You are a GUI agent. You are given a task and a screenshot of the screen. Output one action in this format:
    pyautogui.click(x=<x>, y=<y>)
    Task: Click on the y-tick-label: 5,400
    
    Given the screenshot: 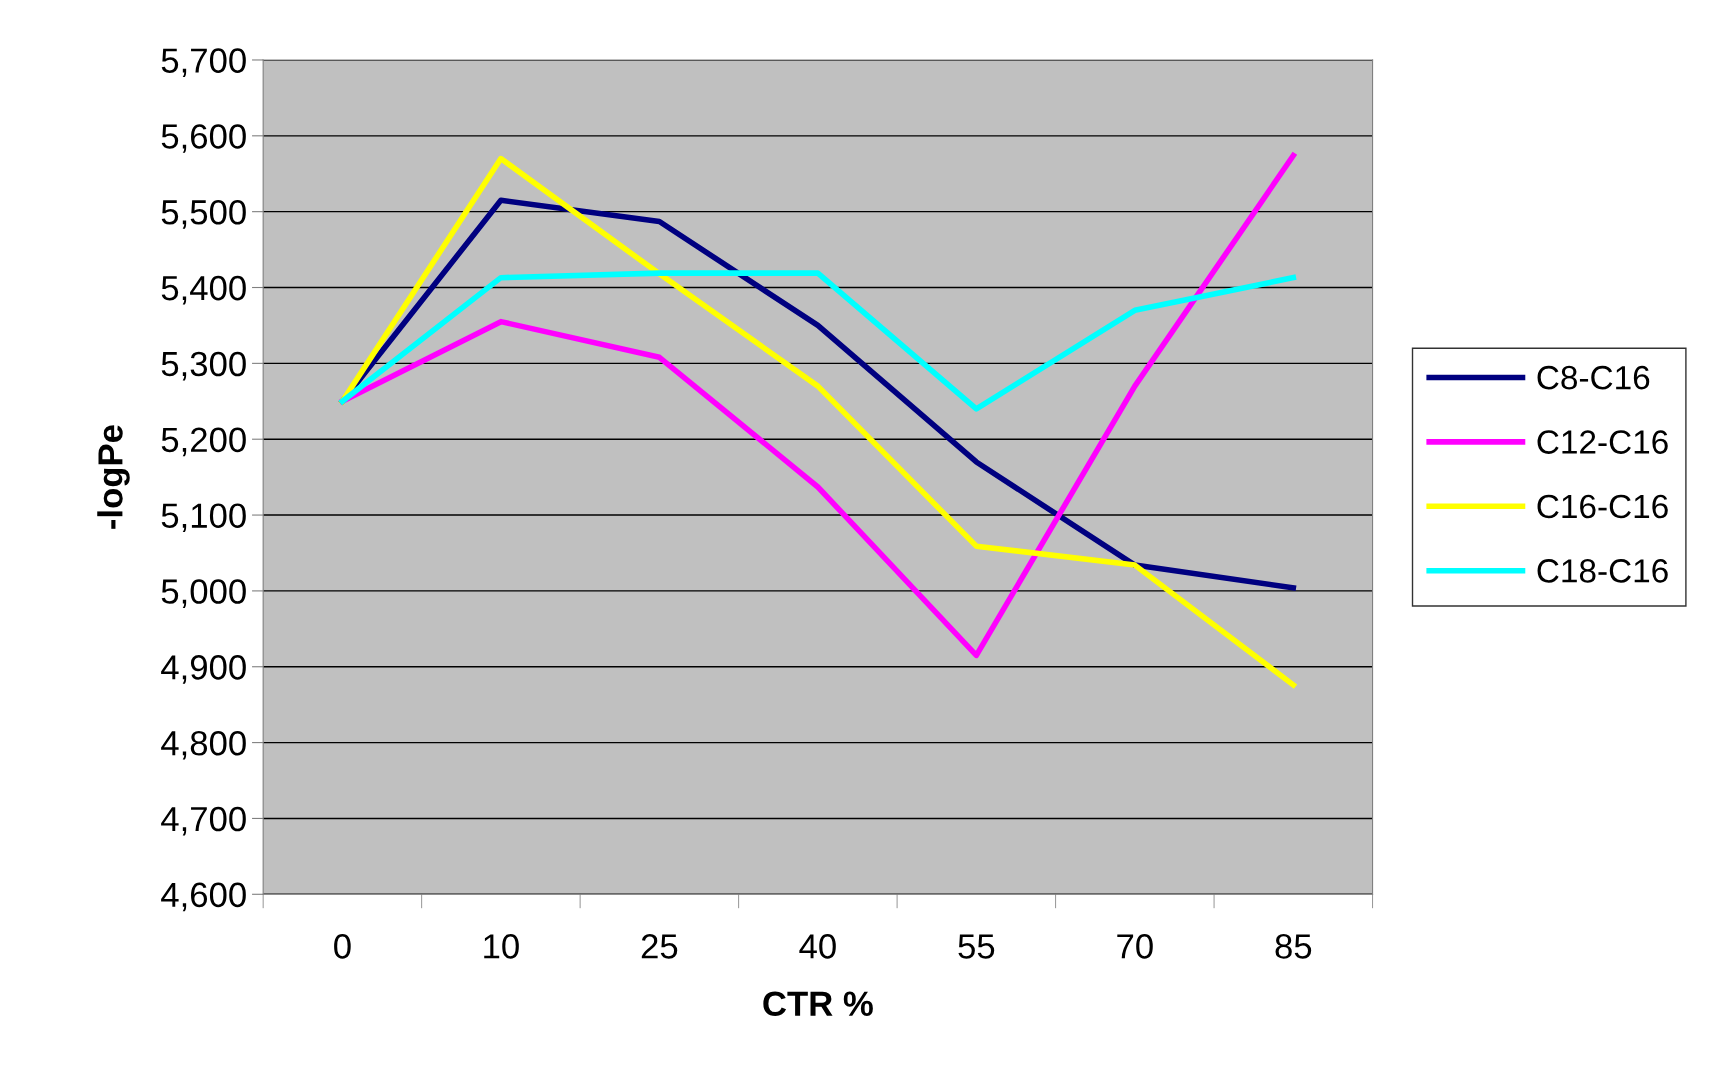 What is the action you would take?
    pyautogui.click(x=203, y=290)
    